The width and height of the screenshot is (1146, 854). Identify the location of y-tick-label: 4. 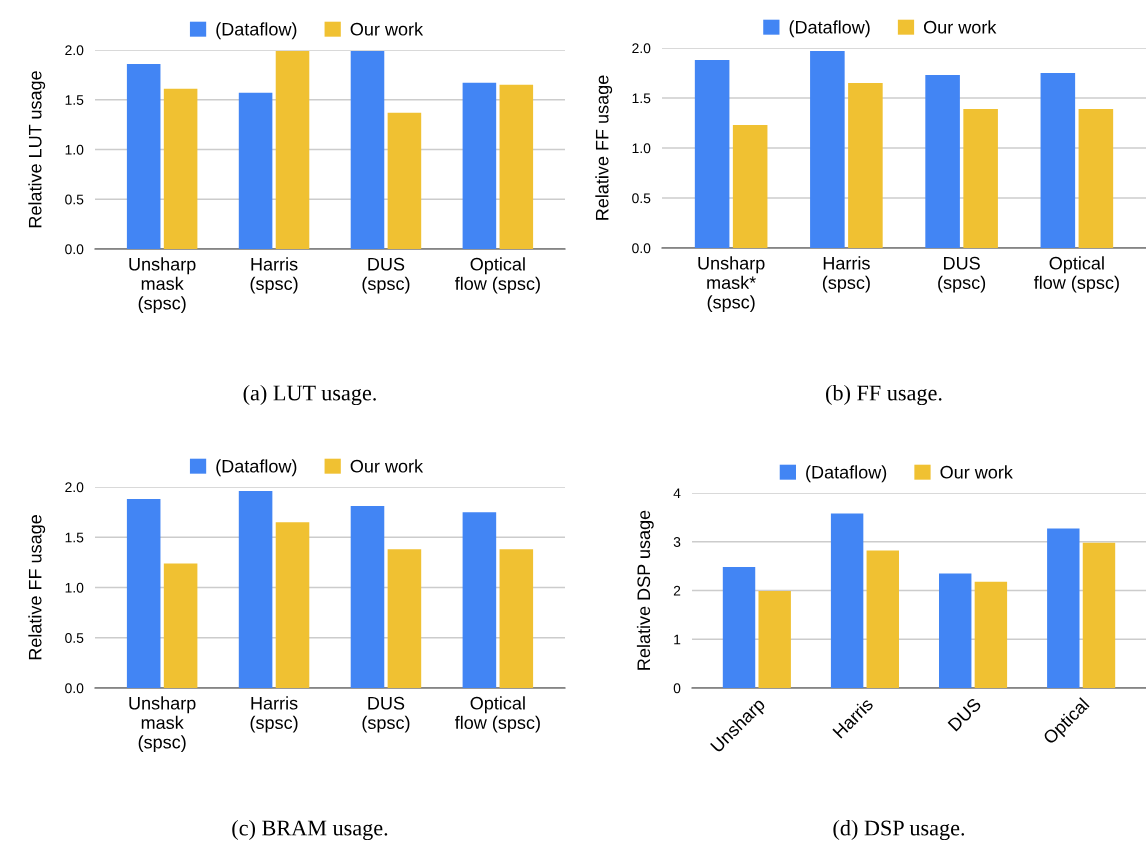
(677, 493).